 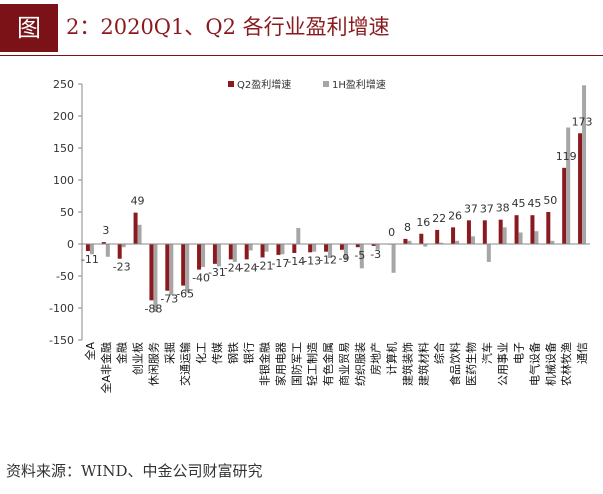 I want to click on y-tick-label: 250, so click(x=63, y=84).